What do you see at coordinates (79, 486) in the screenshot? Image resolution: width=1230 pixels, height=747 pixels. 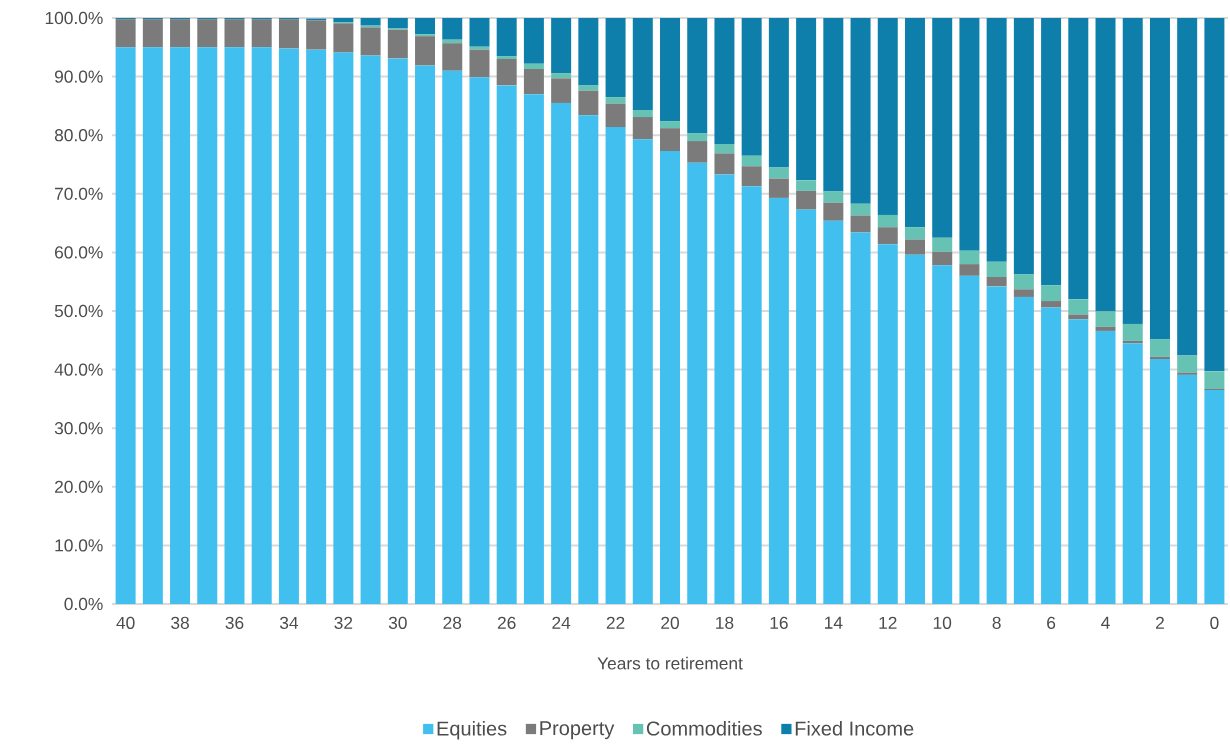 I see `y-tick-label: 20.0%` at bounding box center [79, 486].